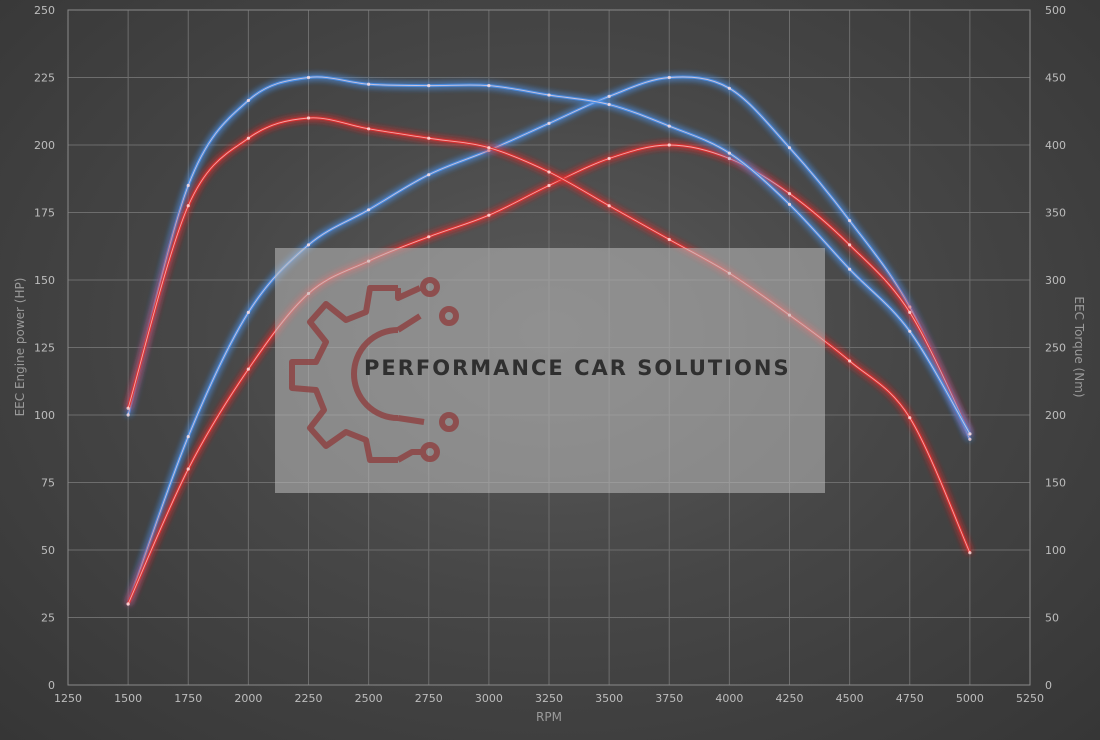 The image size is (1100, 740). Describe the element at coordinates (1030, 698) in the screenshot. I see `x-tick-label: 5250` at that location.